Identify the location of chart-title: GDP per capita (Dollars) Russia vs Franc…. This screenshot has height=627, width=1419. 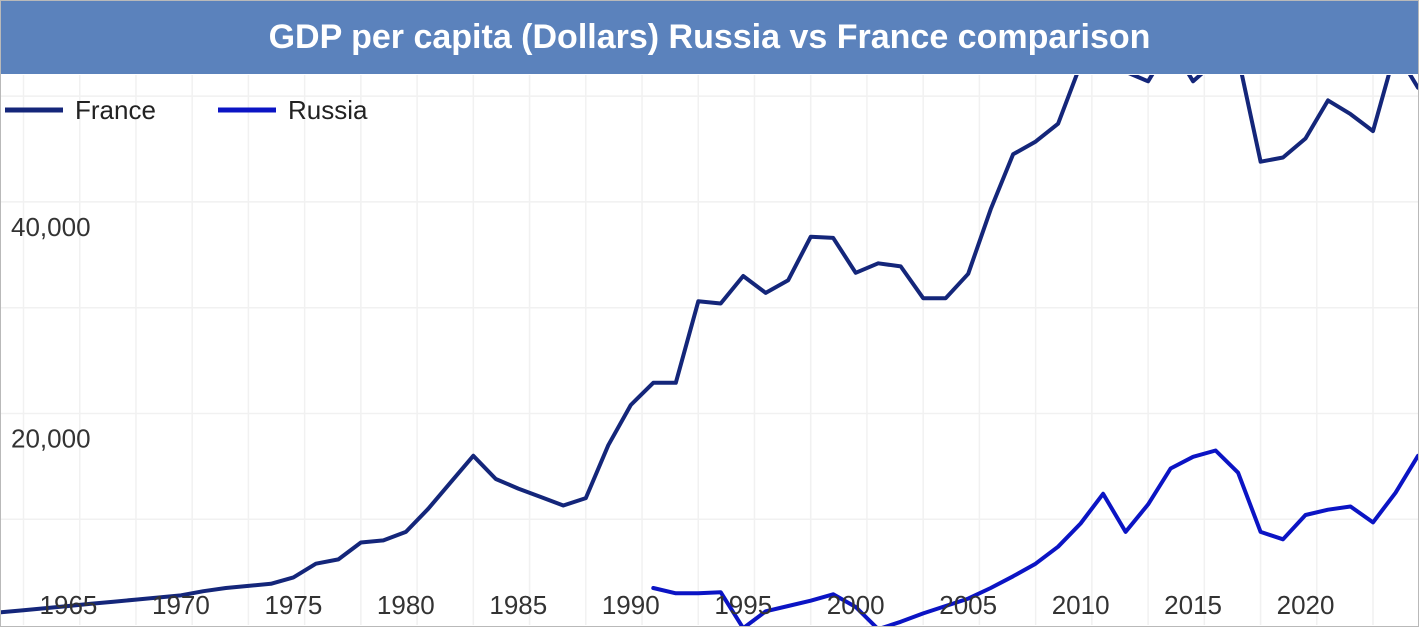
(709, 37).